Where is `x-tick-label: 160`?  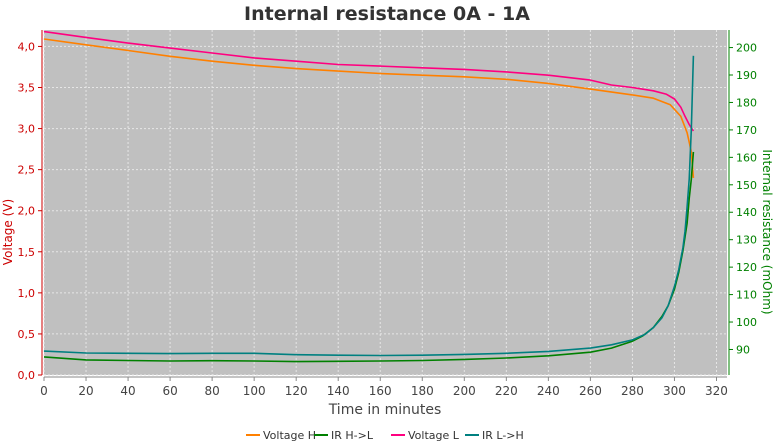
x-tick-label: 160 is located at coordinates (380, 391).